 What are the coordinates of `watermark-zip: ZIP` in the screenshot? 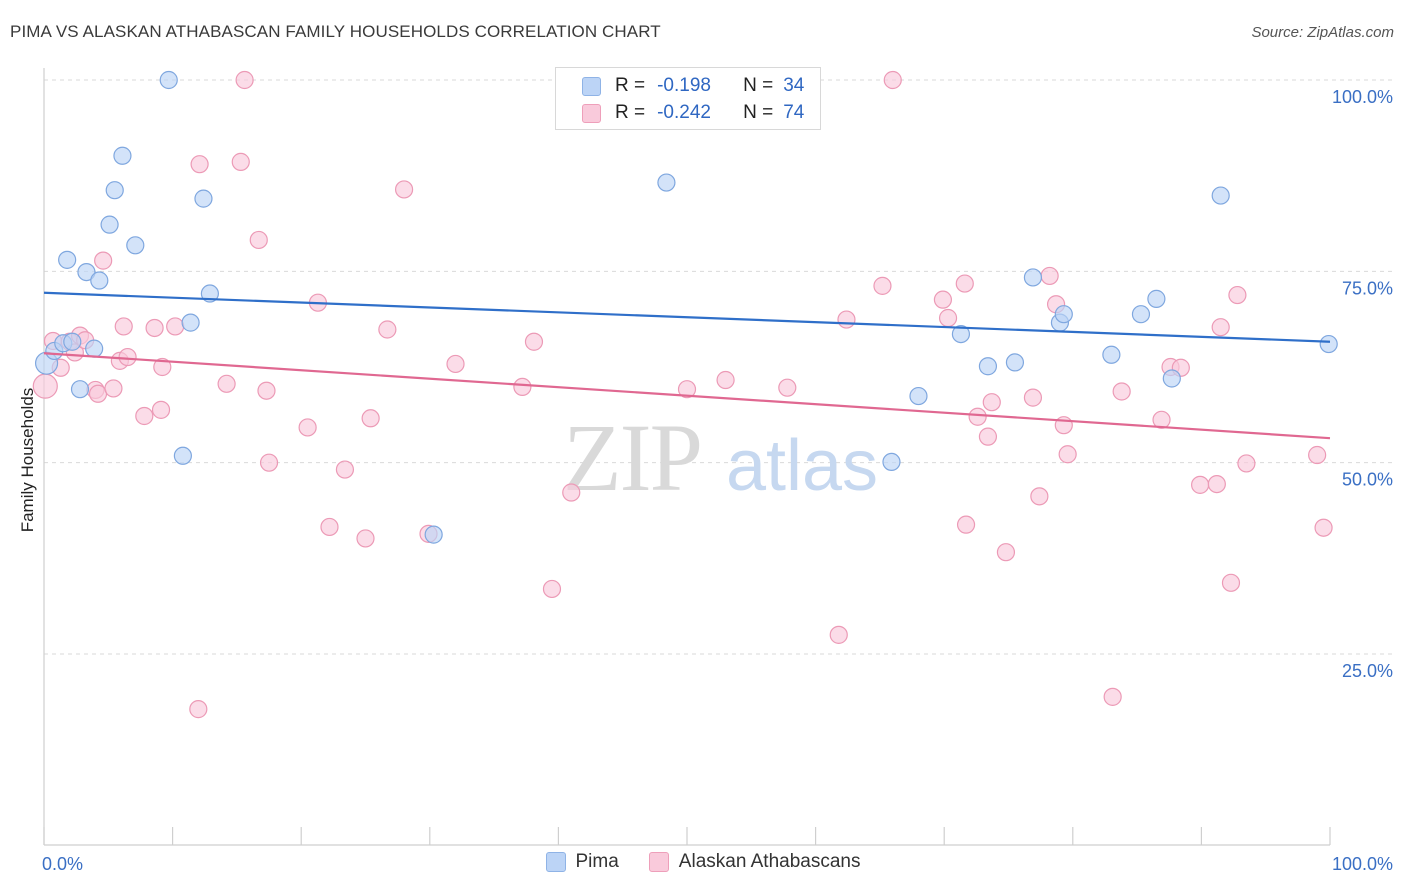 It's located at (632, 457).